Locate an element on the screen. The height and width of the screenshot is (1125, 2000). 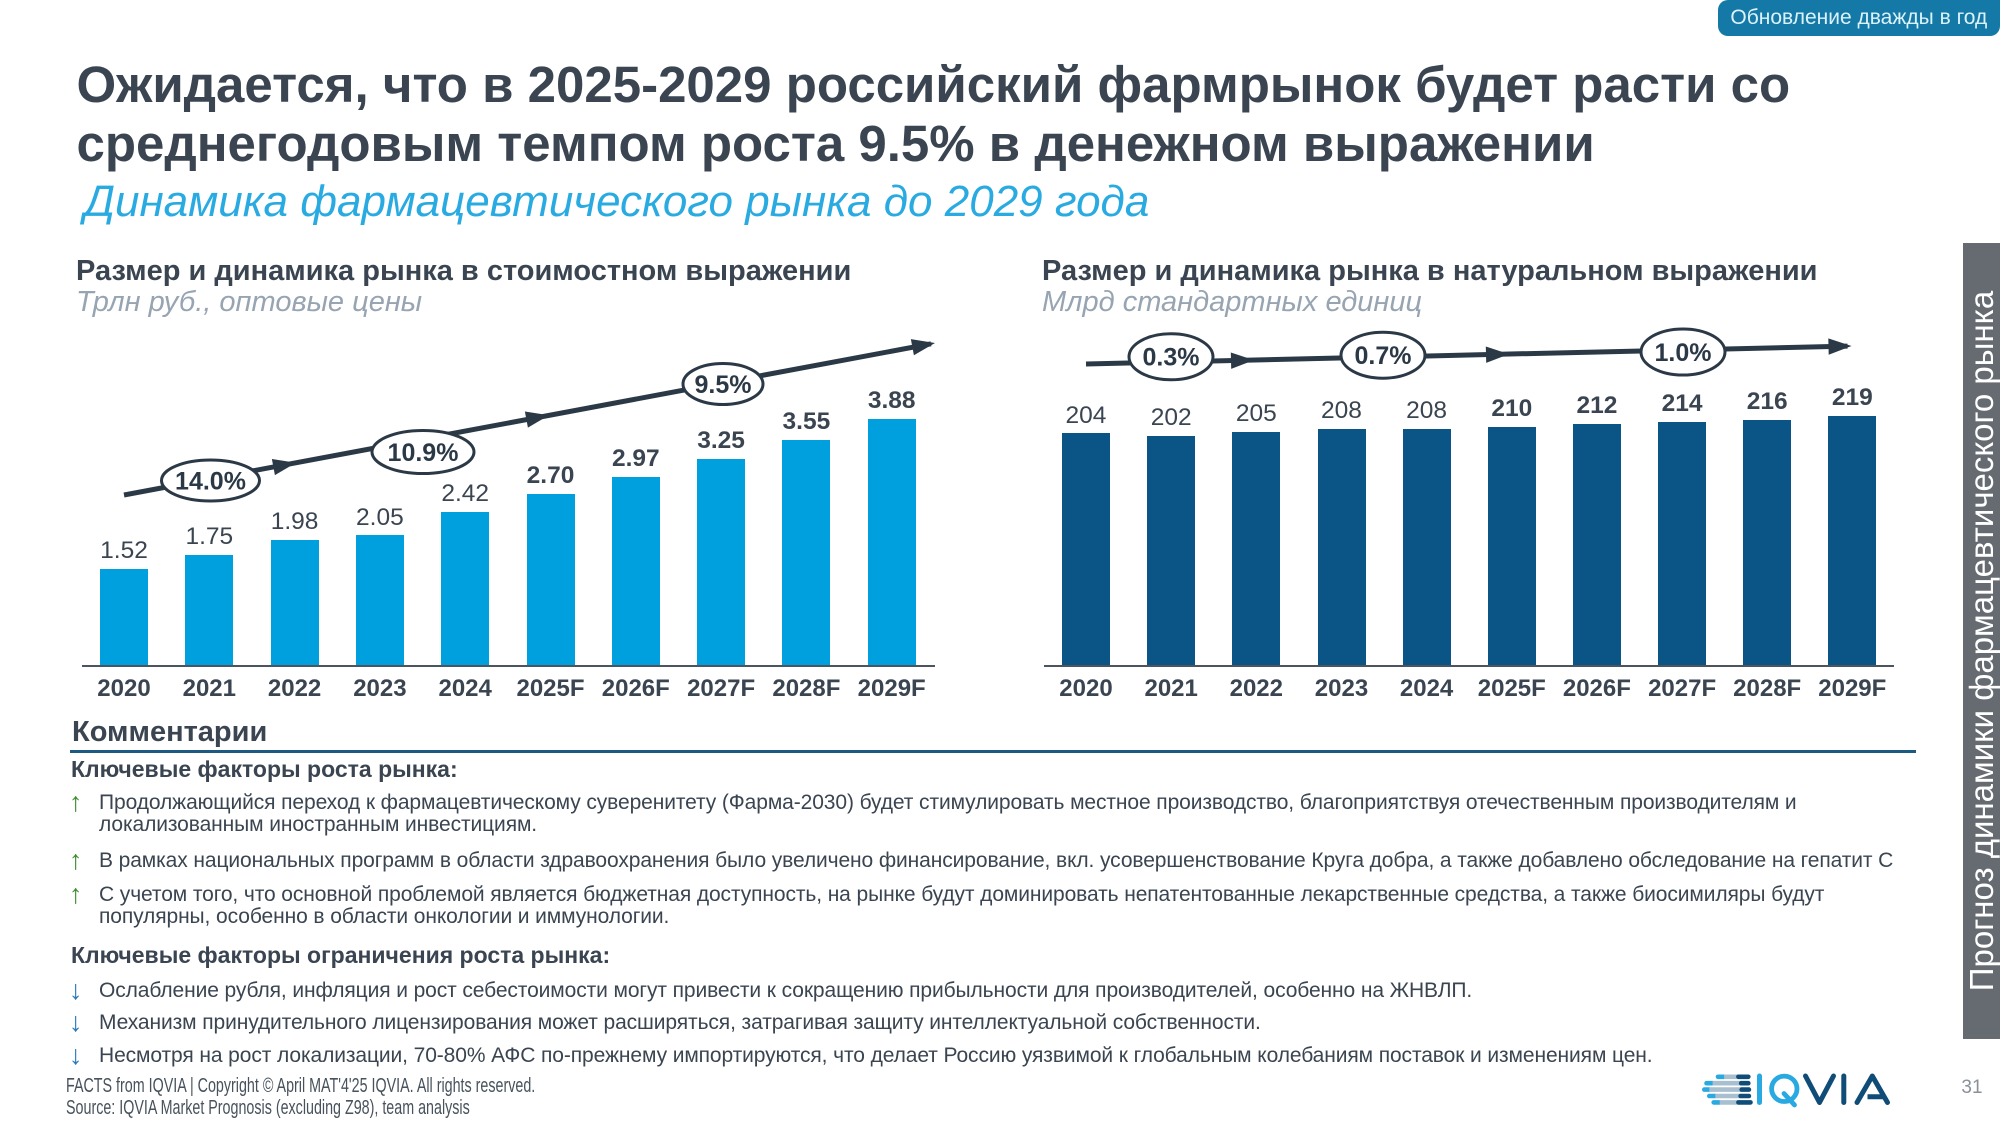
svg-text: 0.7% is located at coordinates (1383, 356).